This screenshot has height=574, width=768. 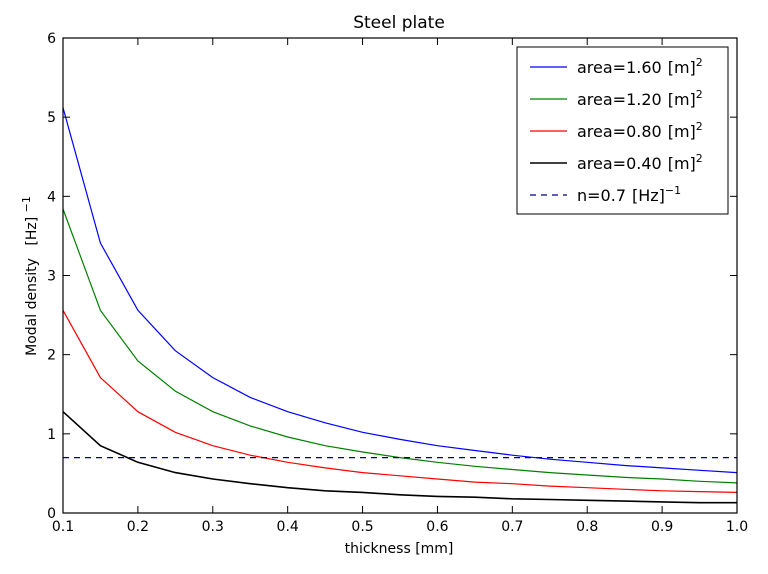 I want to click on legend-entry-0: area=1.60 [m]2, so click(x=640, y=66).